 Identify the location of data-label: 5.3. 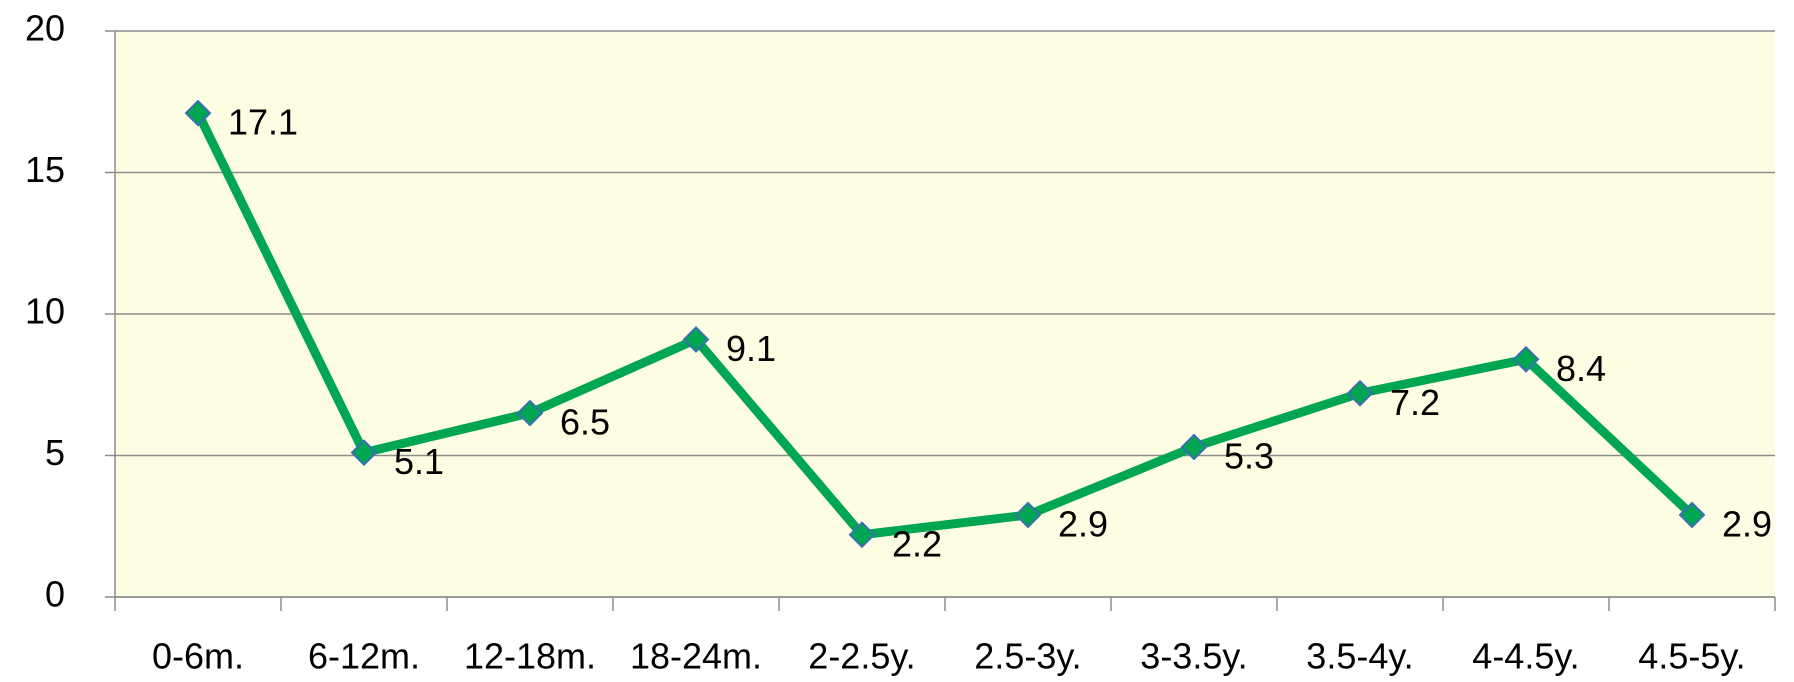
(1249, 456).